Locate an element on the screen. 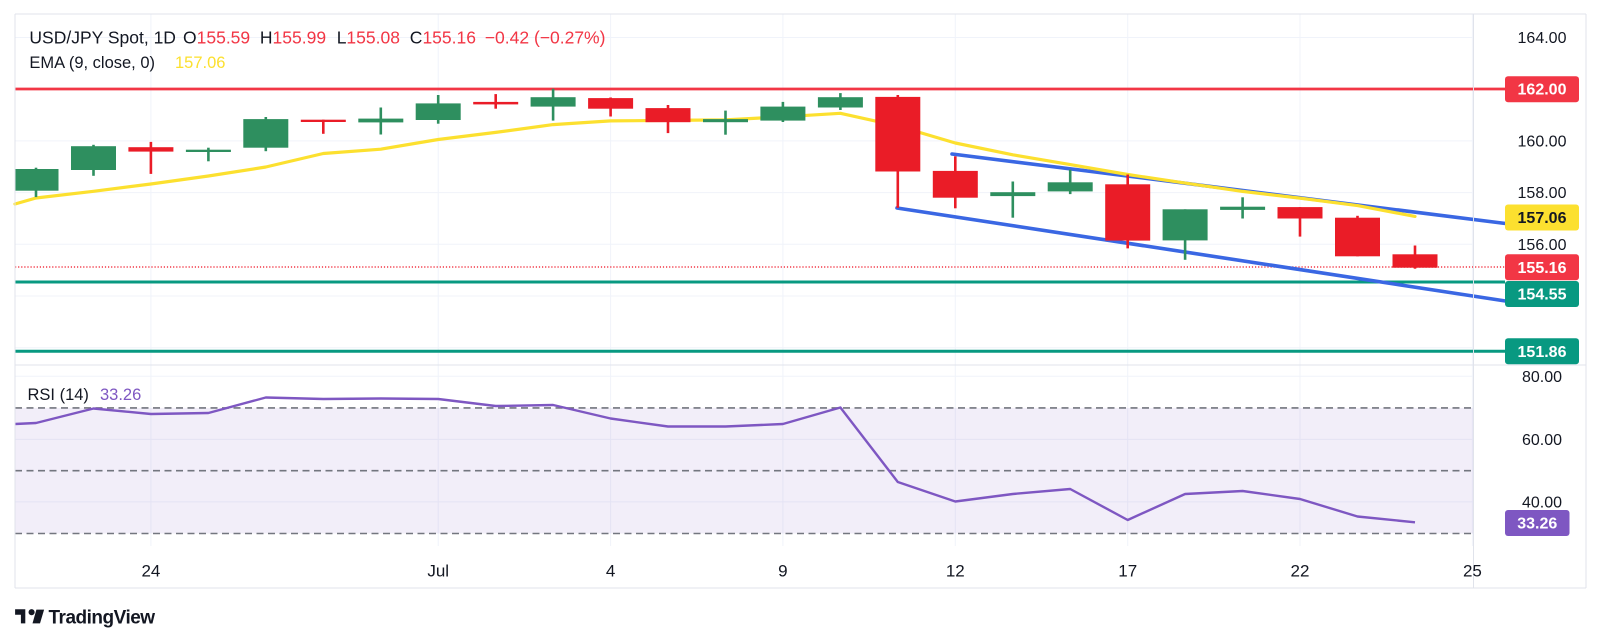  svg-text: 60.00 is located at coordinates (1542, 440).